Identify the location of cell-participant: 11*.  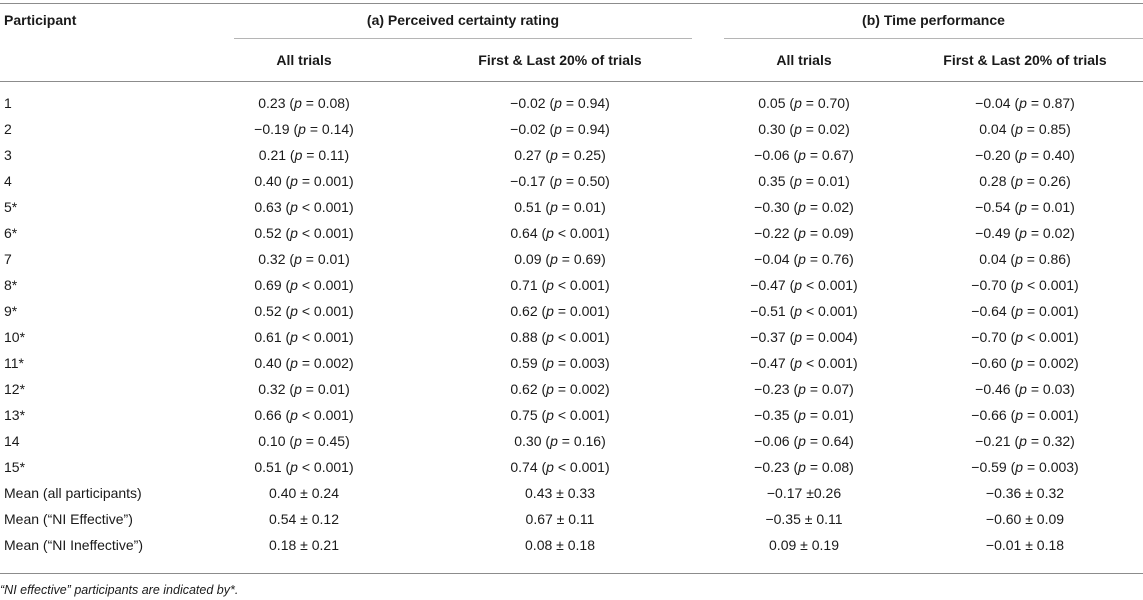
(14, 363).